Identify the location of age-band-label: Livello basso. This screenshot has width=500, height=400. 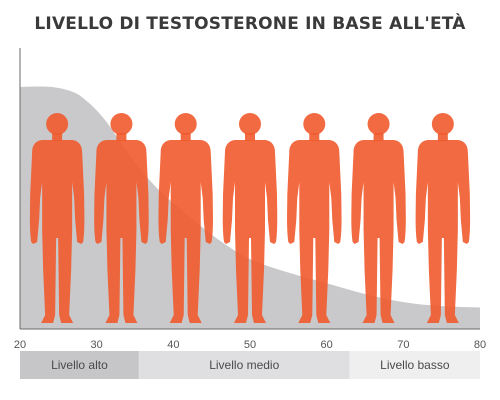
(415, 365).